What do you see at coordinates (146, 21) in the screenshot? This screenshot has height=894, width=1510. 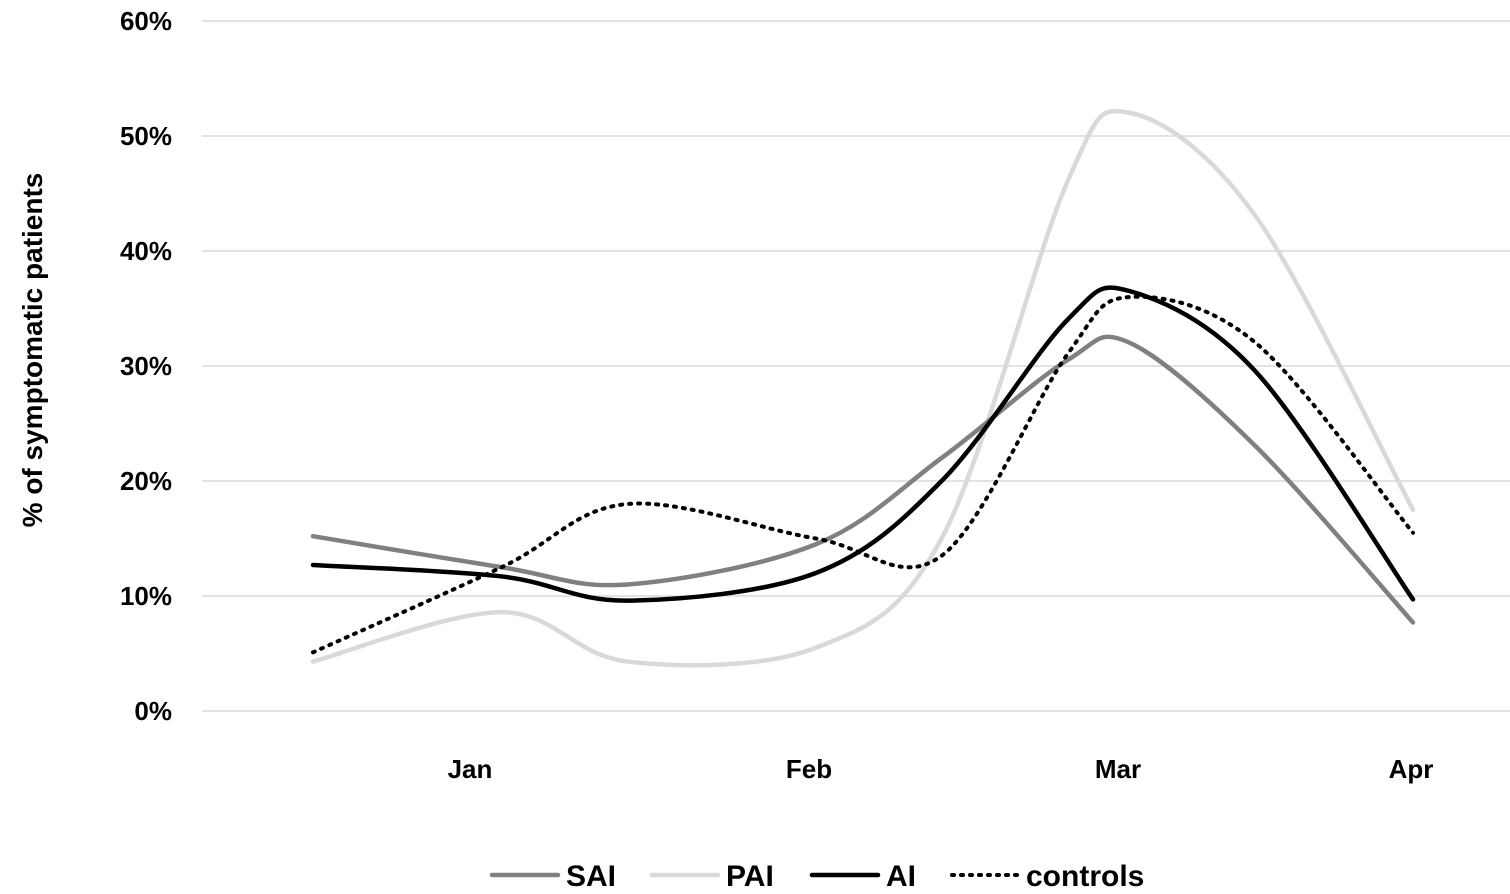 I see `y-tick-label: 60%` at bounding box center [146, 21].